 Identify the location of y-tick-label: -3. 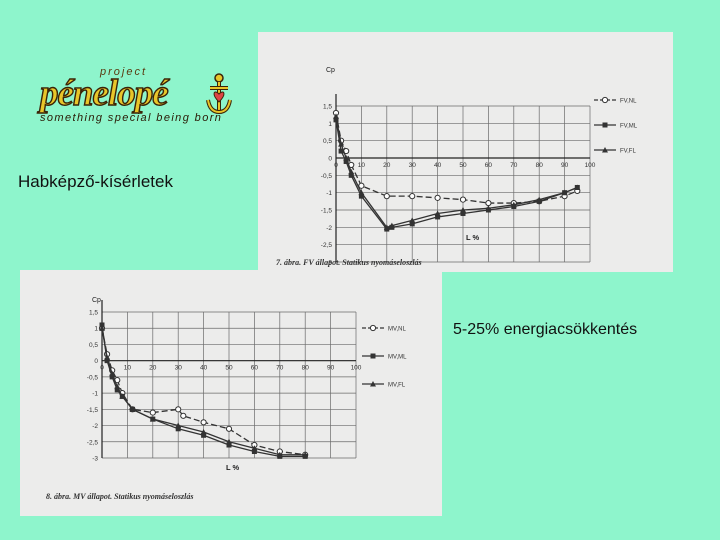
(95, 459).